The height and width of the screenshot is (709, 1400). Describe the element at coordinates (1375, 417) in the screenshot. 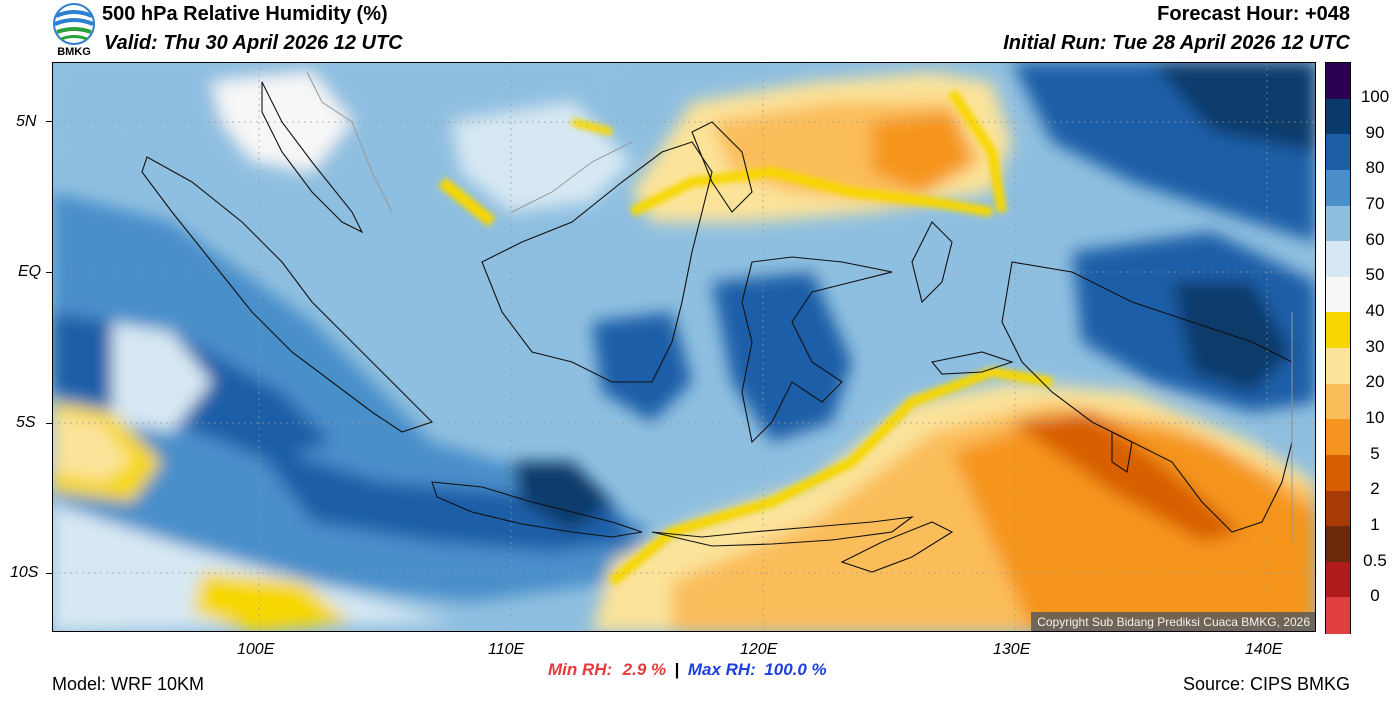

I see `colorbar-label-10: 10` at that location.